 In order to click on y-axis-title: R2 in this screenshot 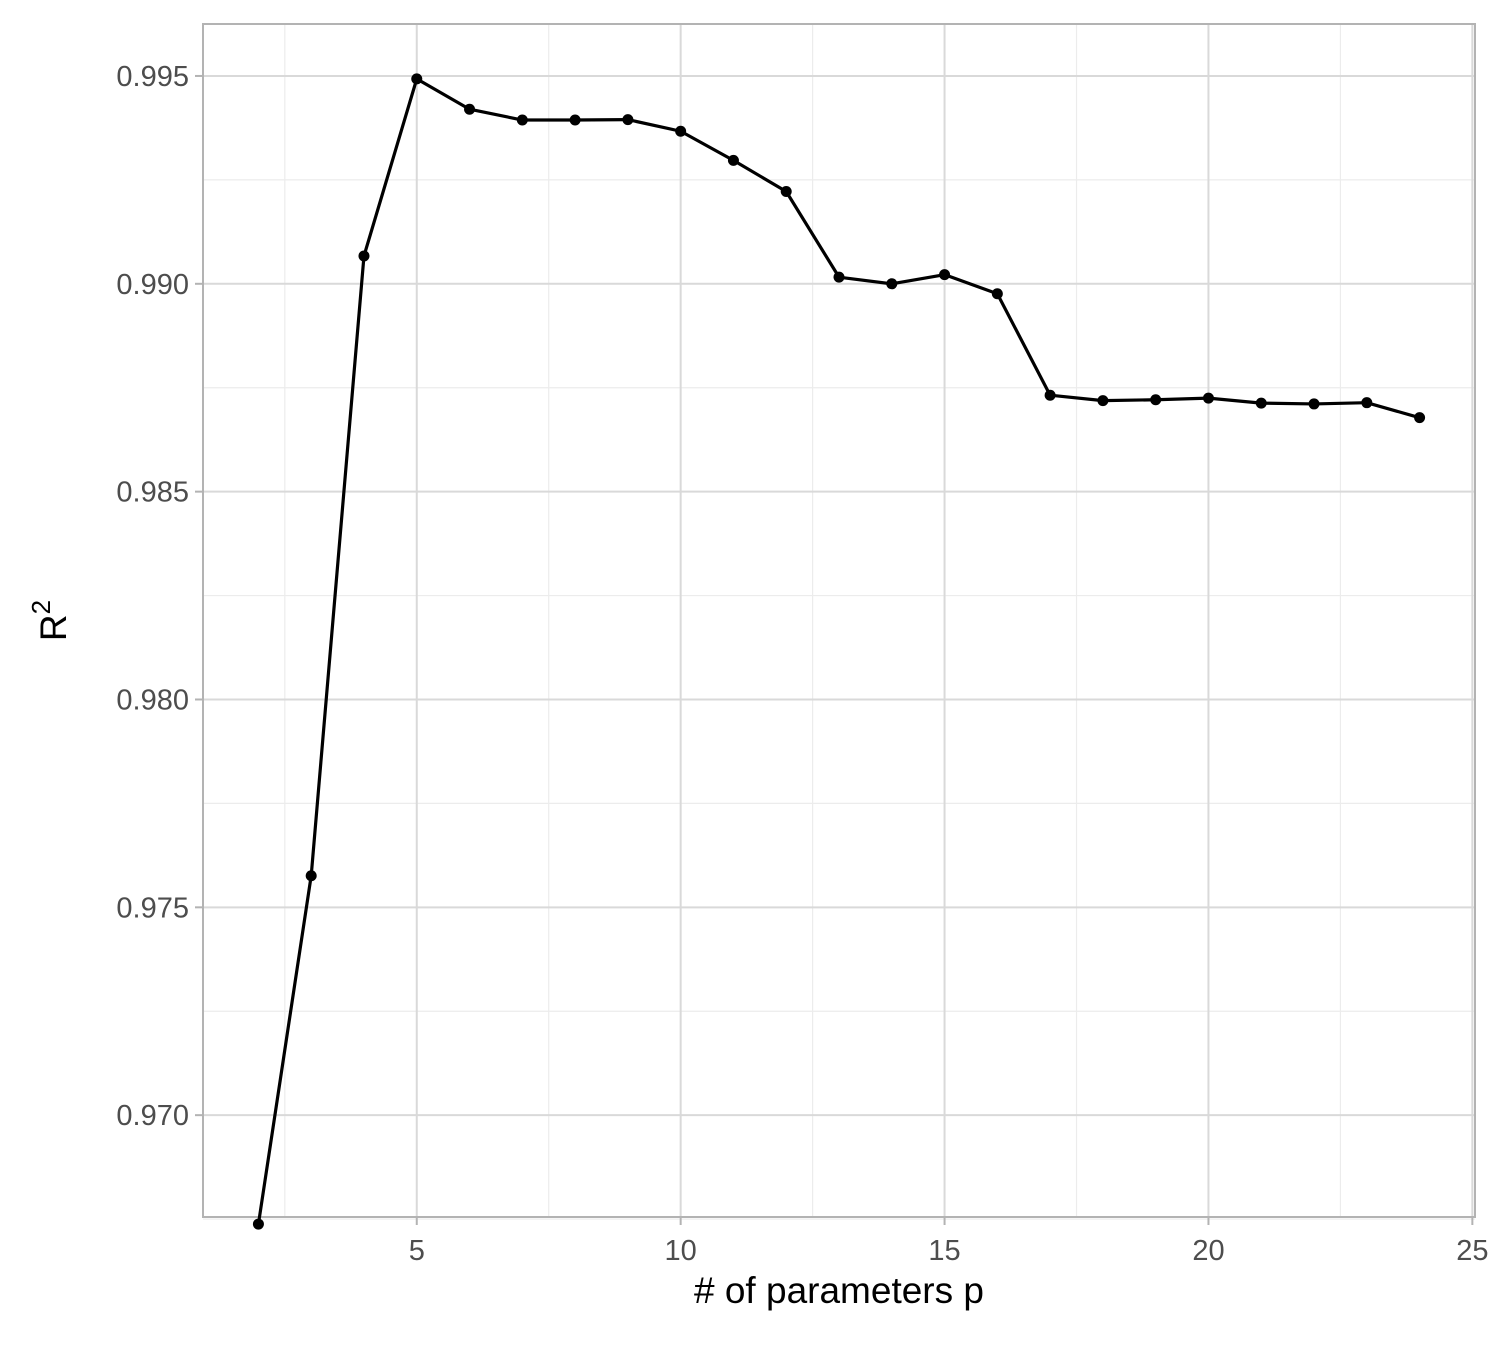, I will do `click(50, 620)`.